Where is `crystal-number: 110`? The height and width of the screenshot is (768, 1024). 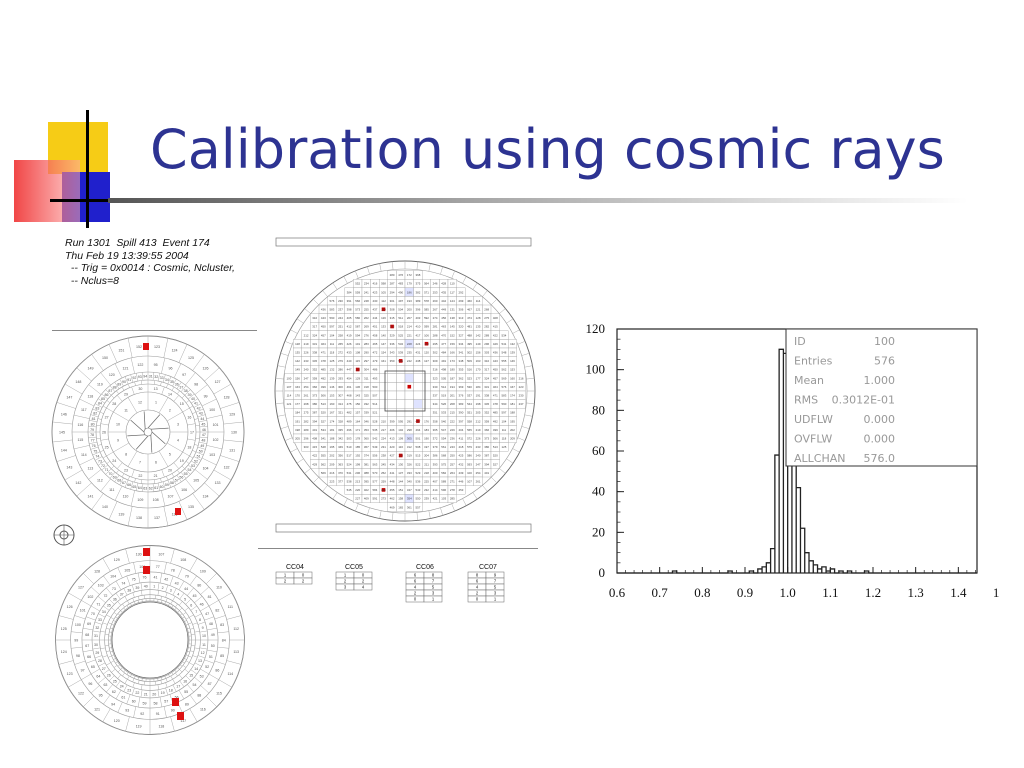
crystal-number: 110 is located at coordinates (126, 497).